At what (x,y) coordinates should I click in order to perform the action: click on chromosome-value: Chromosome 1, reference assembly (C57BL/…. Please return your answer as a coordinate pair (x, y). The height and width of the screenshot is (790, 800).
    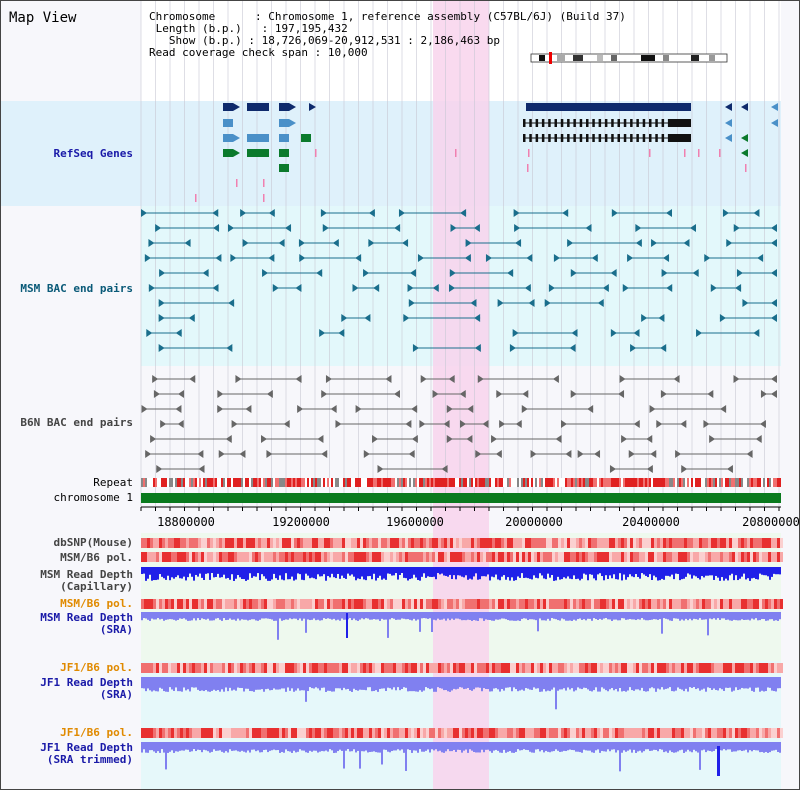
    Looking at the image, I should click on (447, 16).